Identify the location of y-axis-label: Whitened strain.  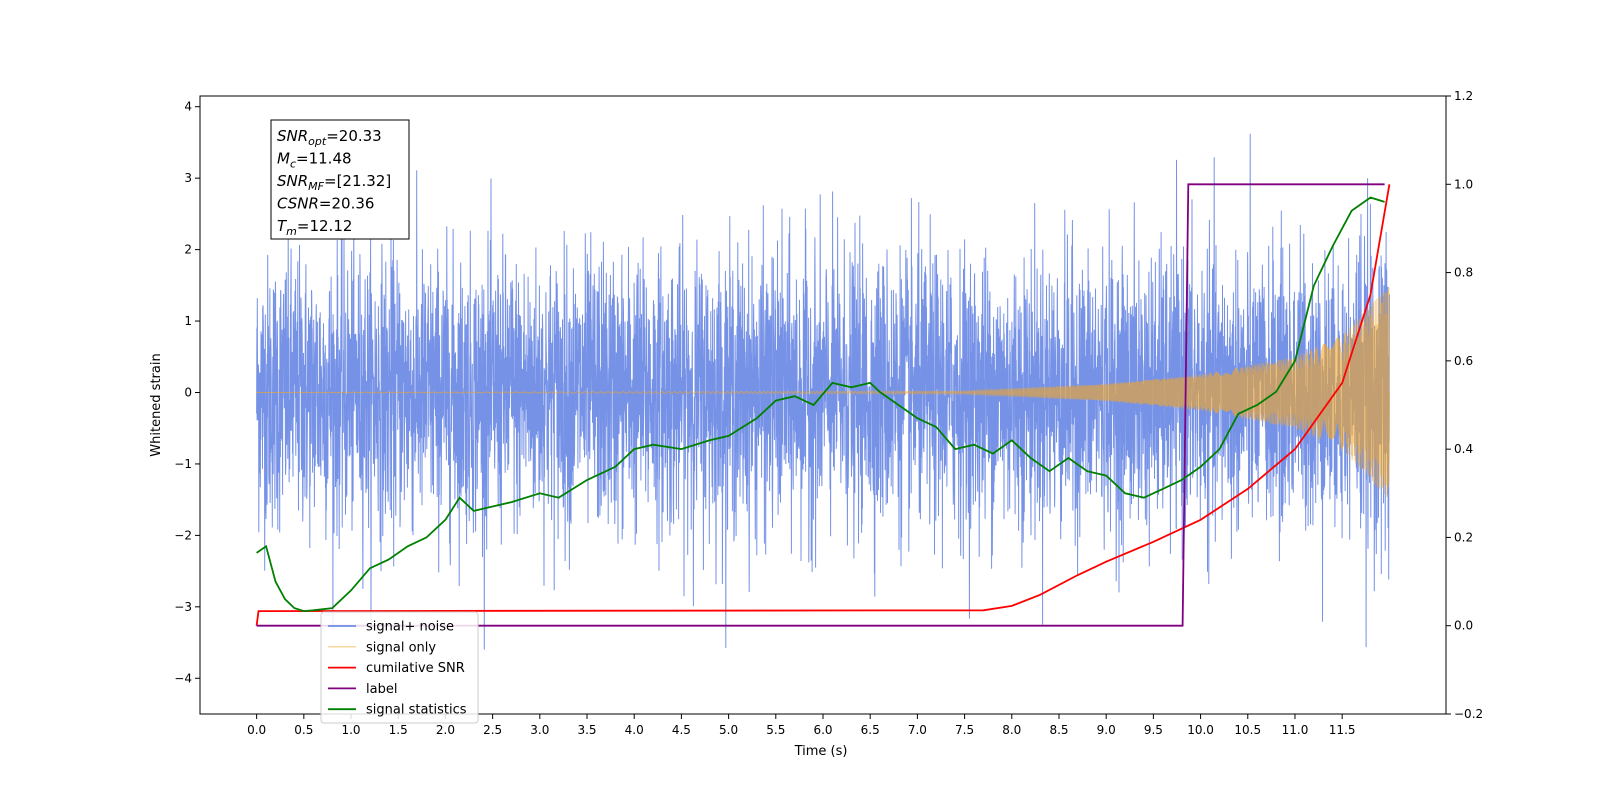
(156, 404).